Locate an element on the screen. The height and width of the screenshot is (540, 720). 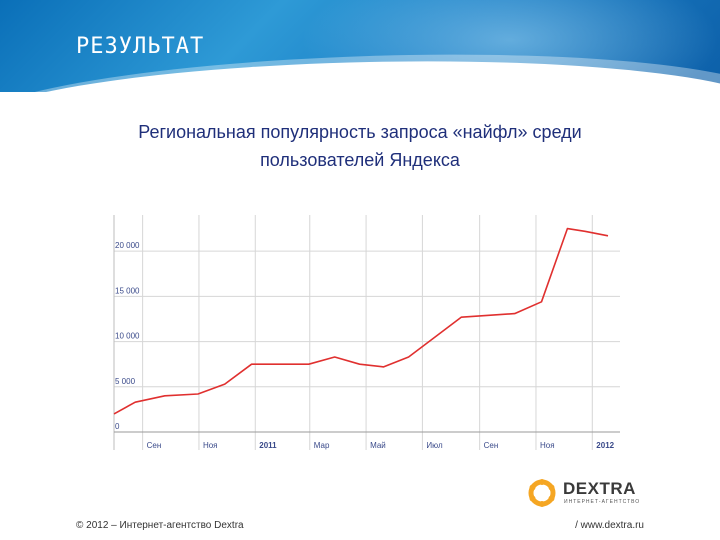
dextra-logo: DEXTRA ИНТЕРНЕТ-АГЕНТСТВО is located at coordinates (587, 493).